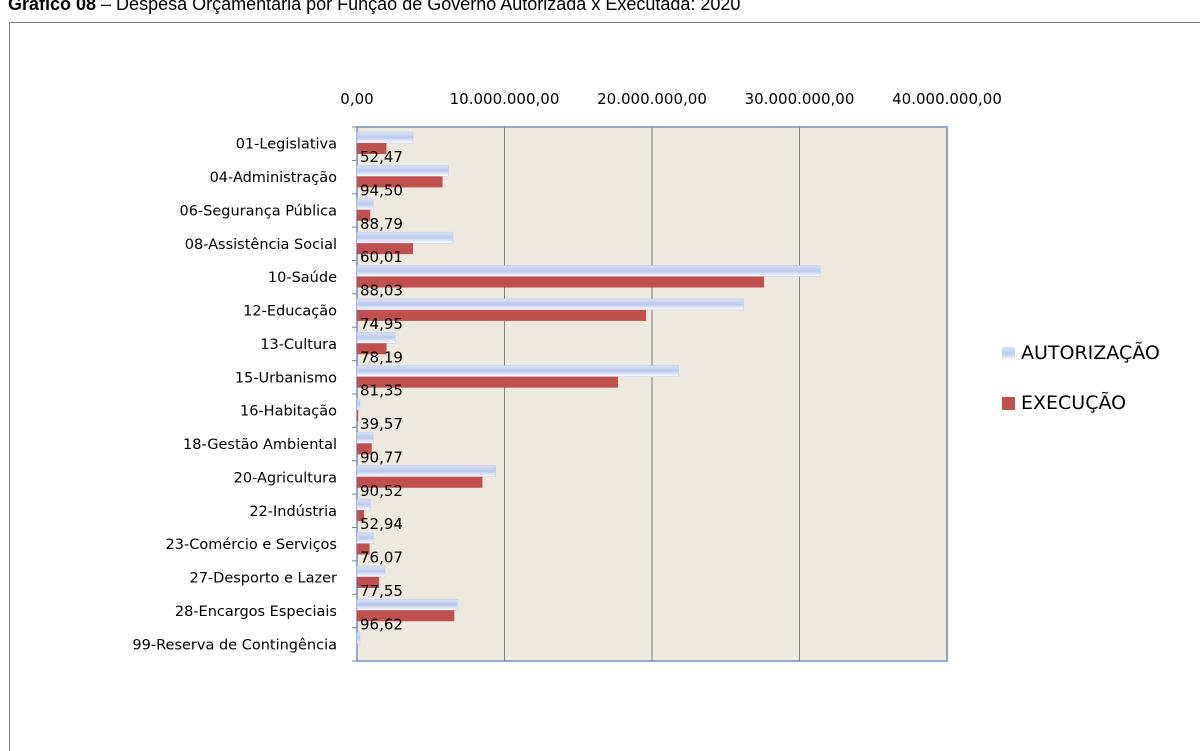 The height and width of the screenshot is (751, 1200). I want to click on category-label: 01-Legislativa, so click(286, 145).